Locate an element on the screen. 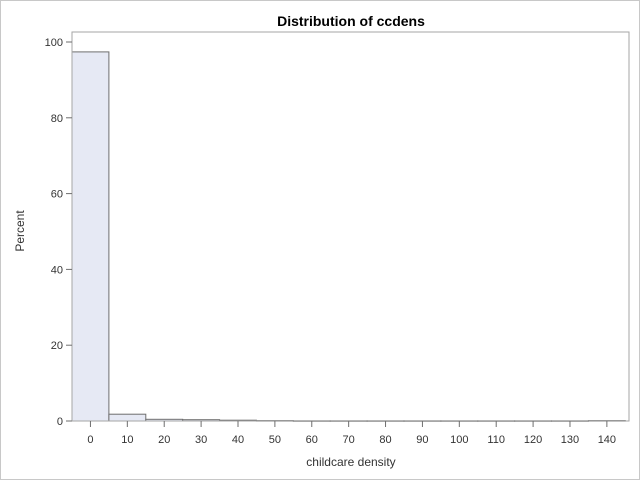  x-tick-label-80: 80 is located at coordinates (385, 440).